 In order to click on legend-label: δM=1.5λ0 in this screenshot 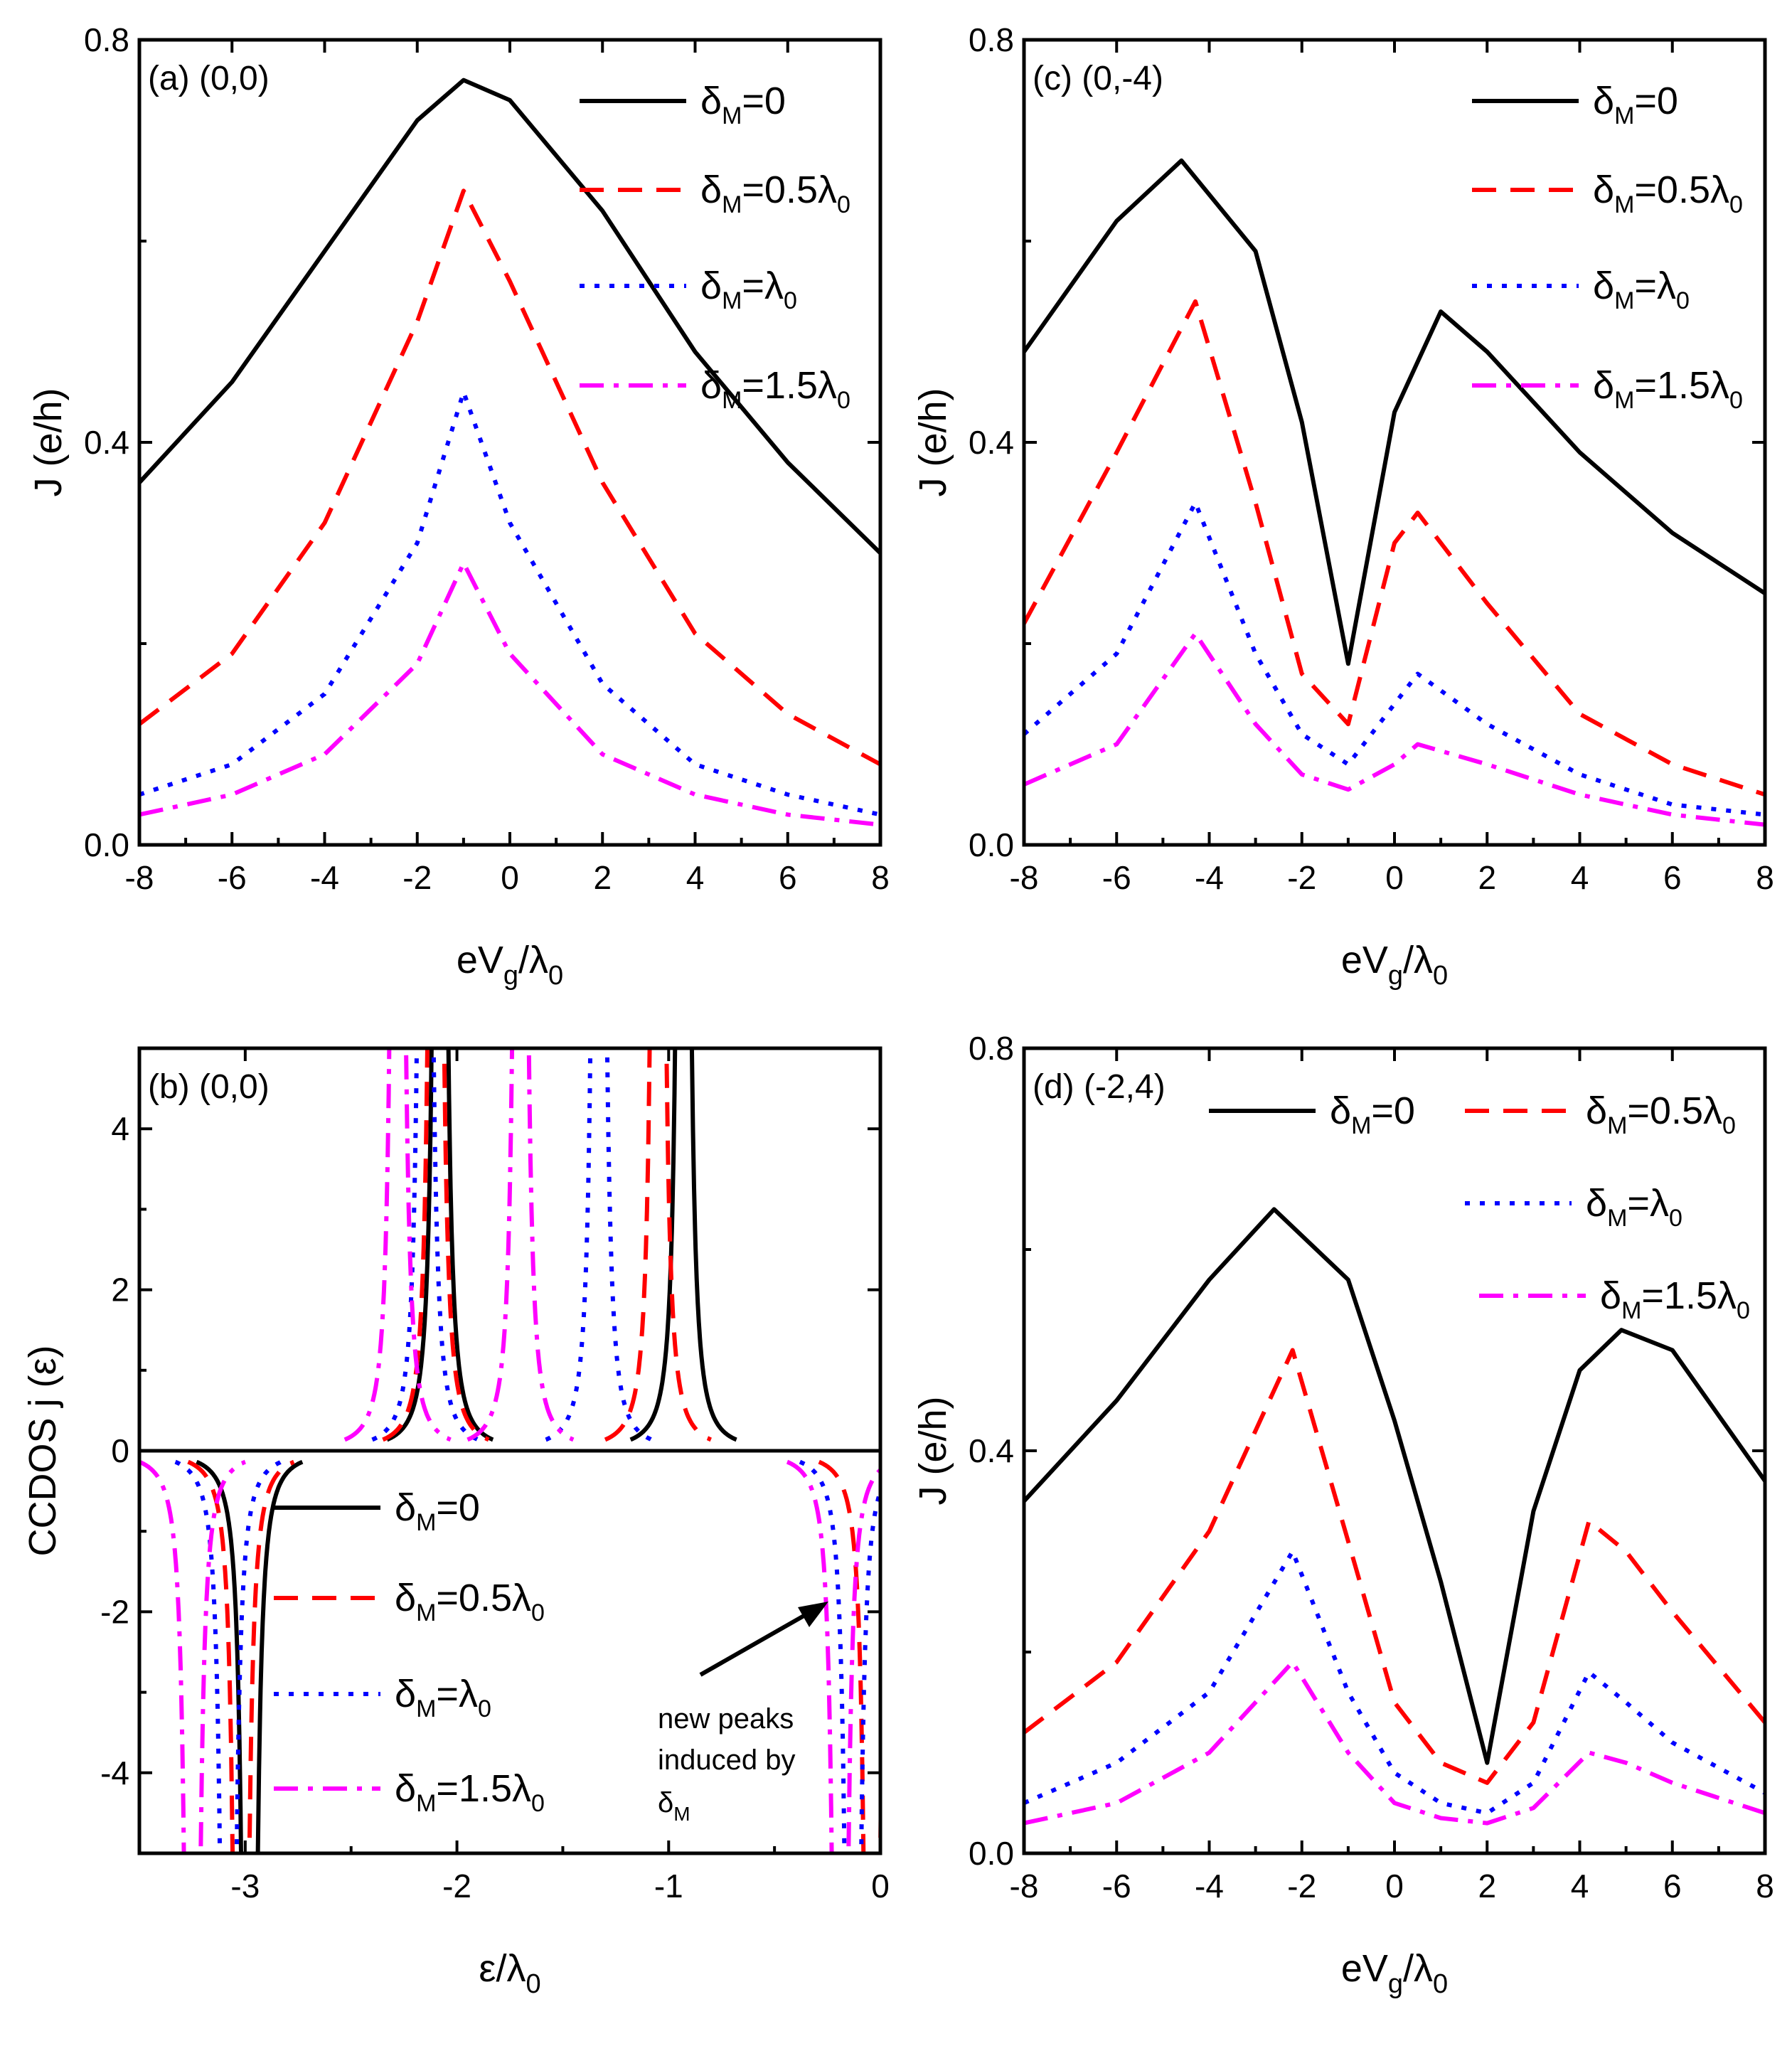, I will do `click(1668, 389)`.